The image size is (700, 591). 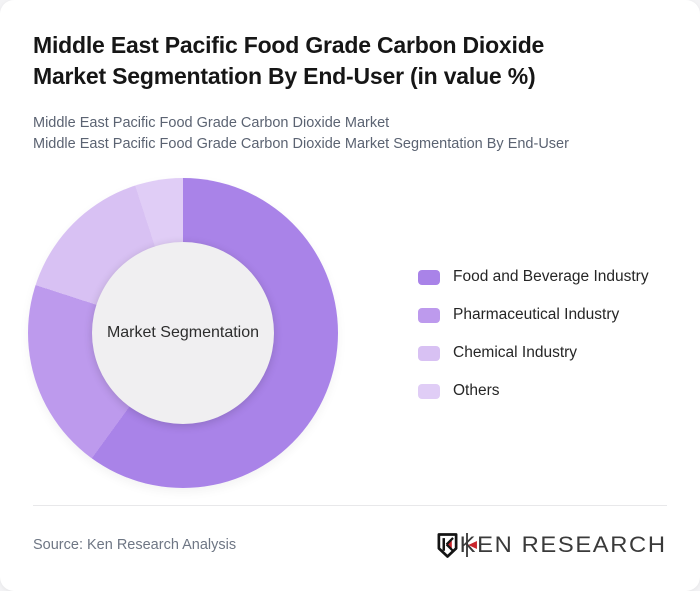 I want to click on donut-center-label: Market Segmentation, so click(x=183, y=332).